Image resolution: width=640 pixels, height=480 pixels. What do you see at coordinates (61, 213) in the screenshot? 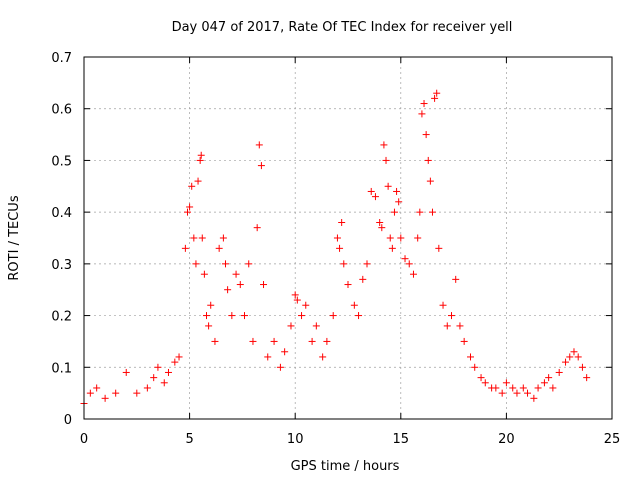
I see `y-tick-label: 0.4` at bounding box center [61, 213].